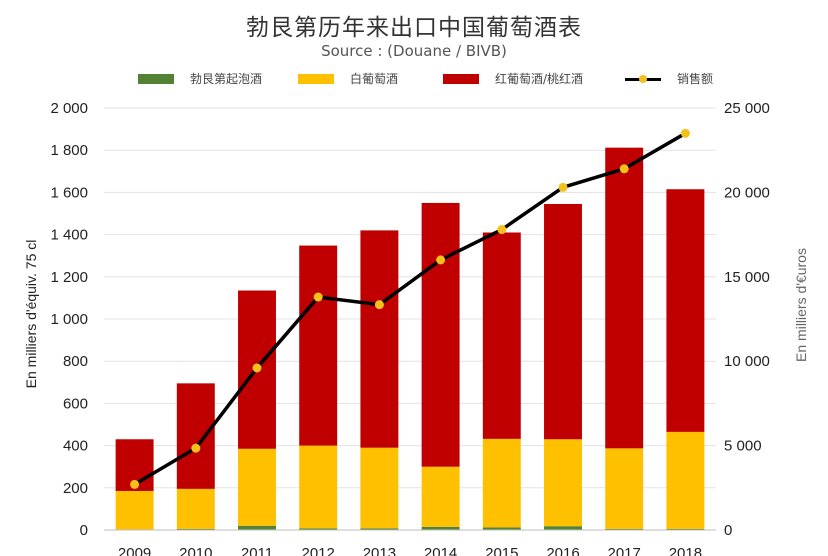 The width and height of the screenshot is (828, 556). Describe the element at coordinates (747, 361) in the screenshot. I see `y-tick-label-right: 10 000` at that location.